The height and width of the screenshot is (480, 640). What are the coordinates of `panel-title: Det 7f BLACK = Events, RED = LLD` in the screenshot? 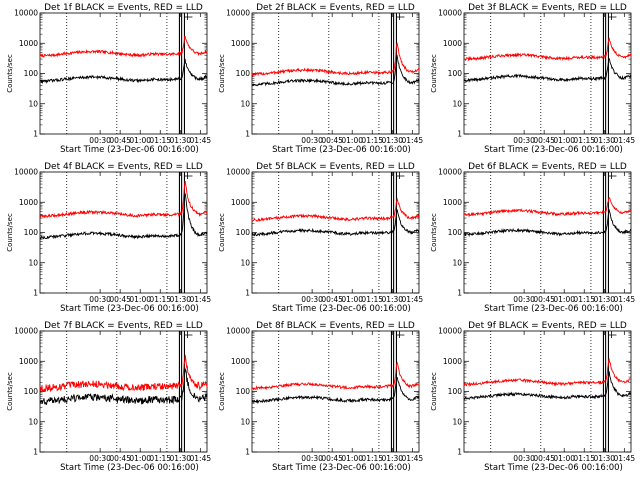 It's located at (123, 326).